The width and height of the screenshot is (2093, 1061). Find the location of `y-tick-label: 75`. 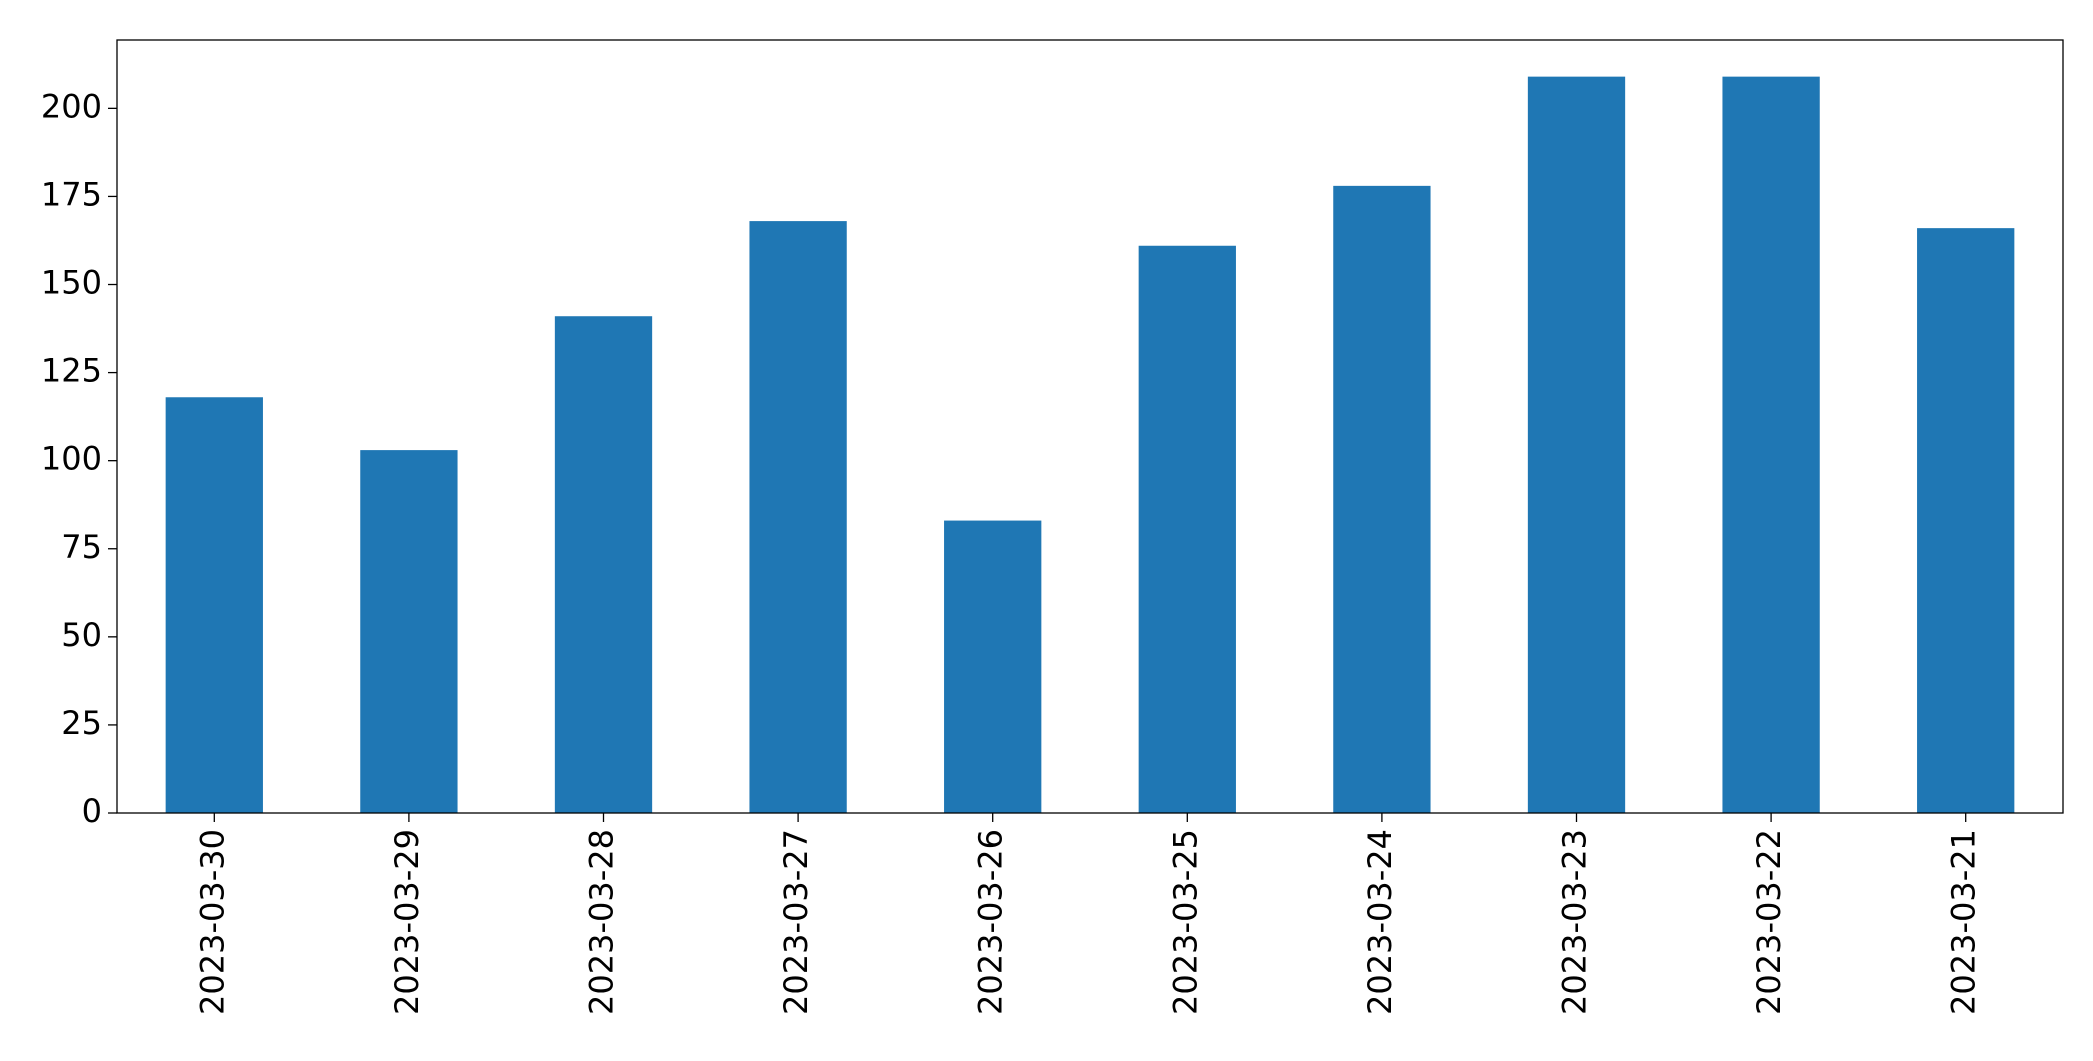

y-tick-label: 75 is located at coordinates (81, 547).